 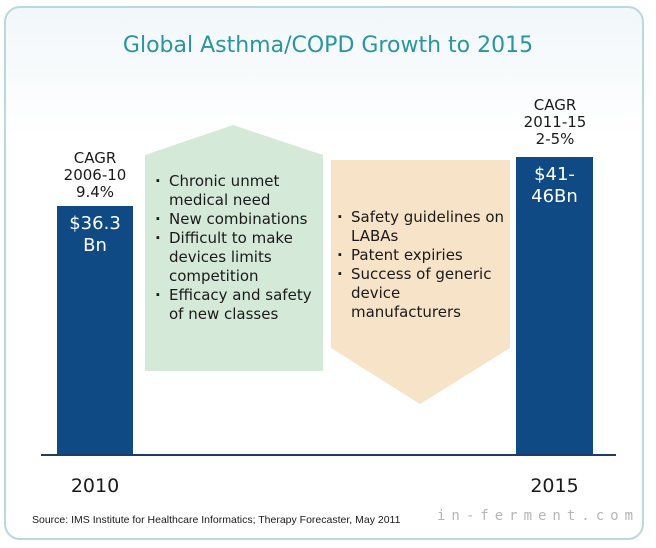 I want to click on watermark: in-ferment.com, so click(x=538, y=516).